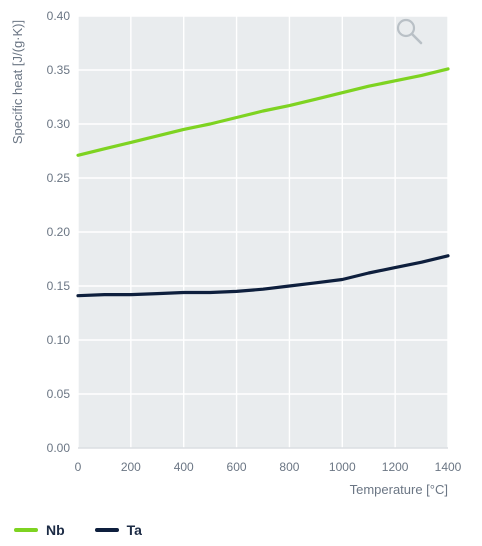 This screenshot has width=482, height=546. I want to click on x-tick-label: 1000, so click(342, 467).